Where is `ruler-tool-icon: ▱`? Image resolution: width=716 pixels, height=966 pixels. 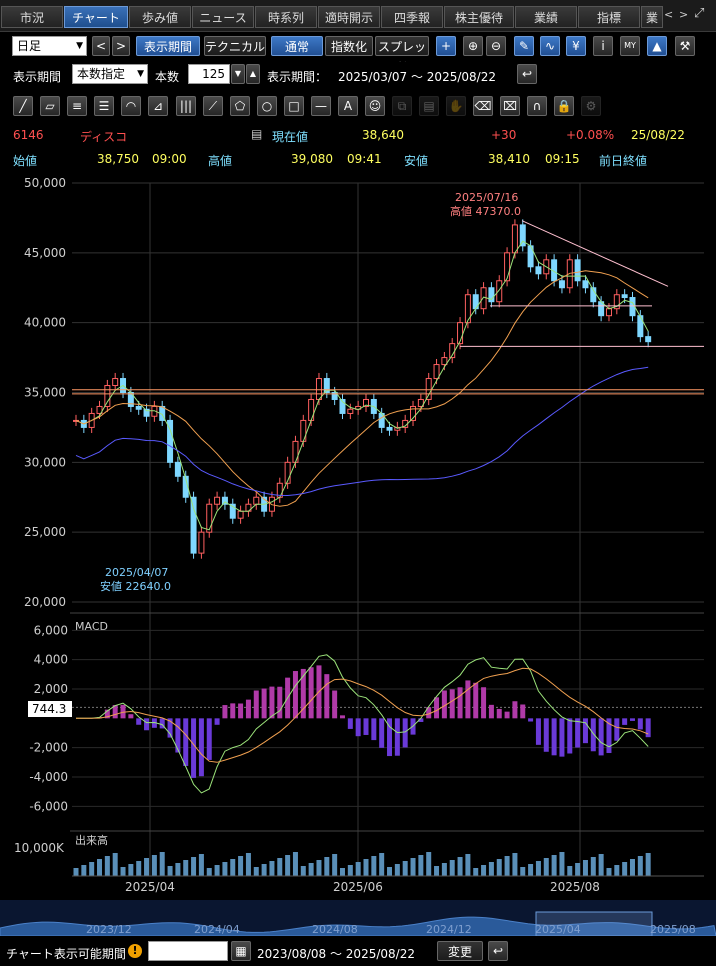
ruler-tool-icon: ▱ is located at coordinates (50, 106).